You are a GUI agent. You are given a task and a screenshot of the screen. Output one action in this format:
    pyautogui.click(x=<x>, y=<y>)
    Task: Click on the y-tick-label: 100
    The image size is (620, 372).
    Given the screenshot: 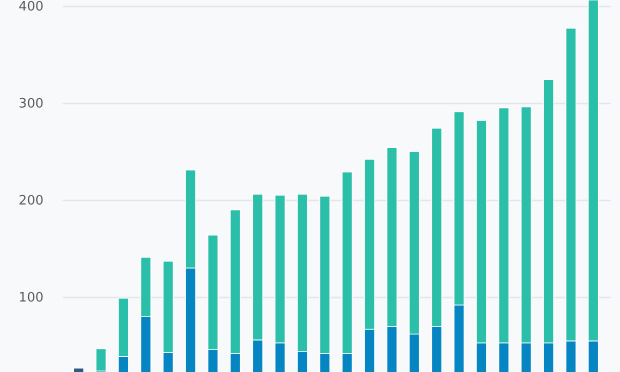 What is the action you would take?
    pyautogui.click(x=31, y=298)
    